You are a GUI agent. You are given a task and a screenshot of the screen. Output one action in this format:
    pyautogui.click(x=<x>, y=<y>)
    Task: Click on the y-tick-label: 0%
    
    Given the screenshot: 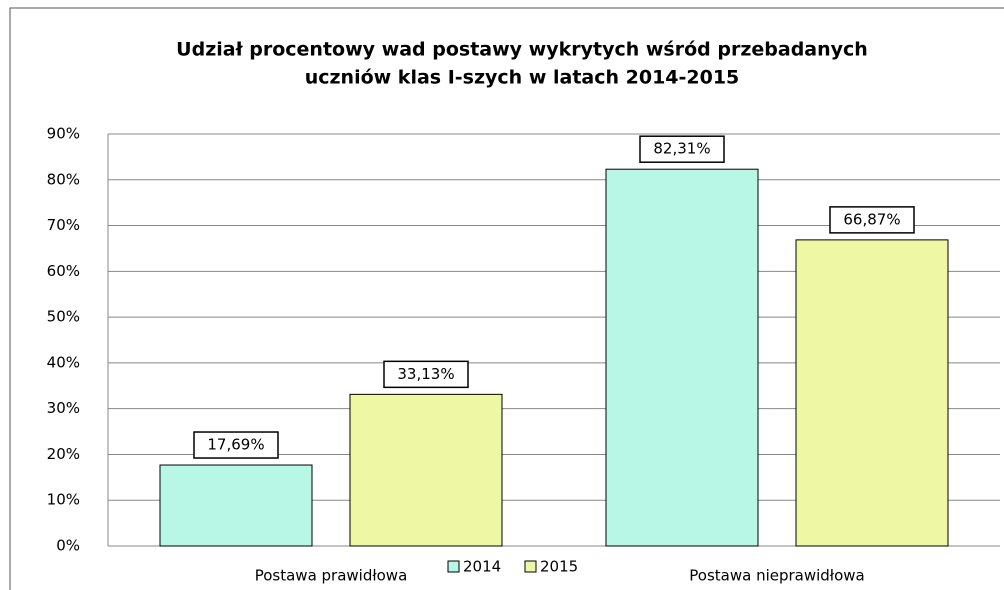 What is the action you would take?
    pyautogui.click(x=68, y=546)
    